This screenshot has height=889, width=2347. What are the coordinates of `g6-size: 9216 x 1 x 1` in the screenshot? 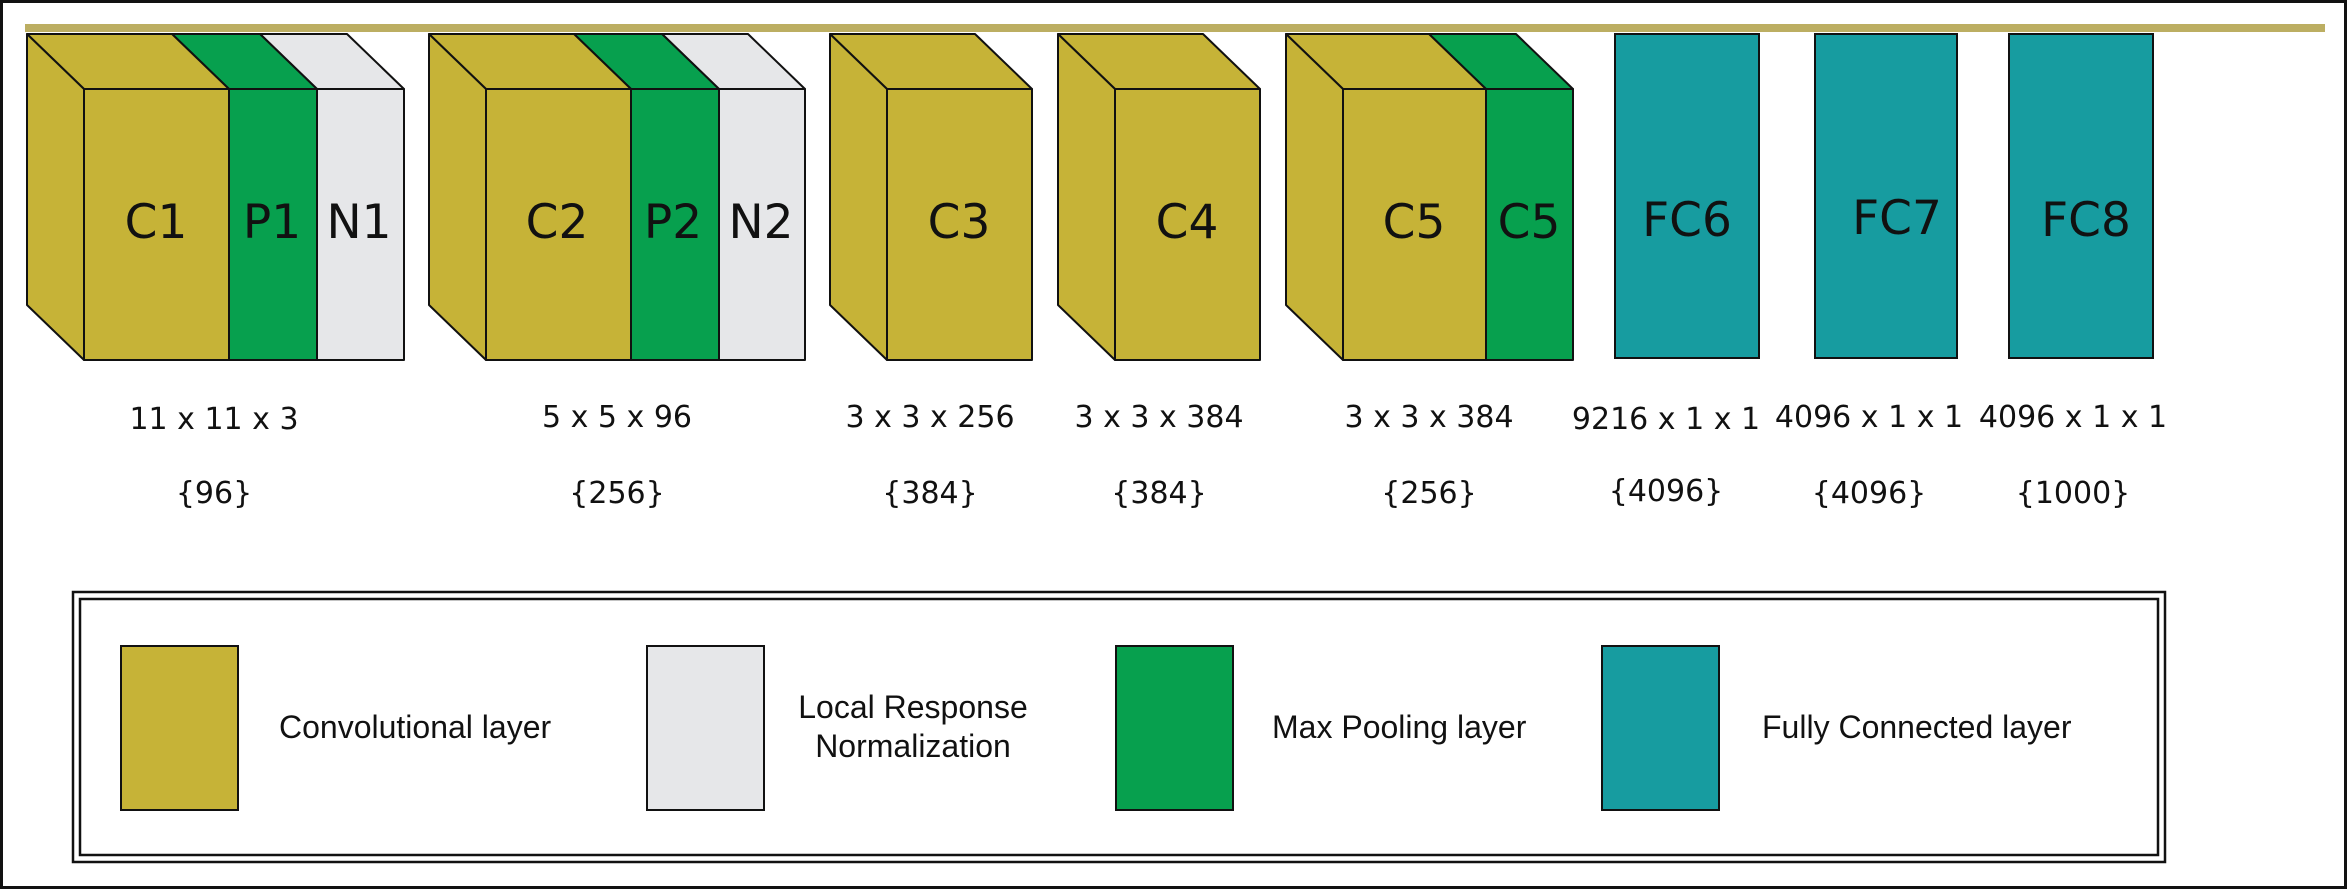 It's located at (1666, 419).